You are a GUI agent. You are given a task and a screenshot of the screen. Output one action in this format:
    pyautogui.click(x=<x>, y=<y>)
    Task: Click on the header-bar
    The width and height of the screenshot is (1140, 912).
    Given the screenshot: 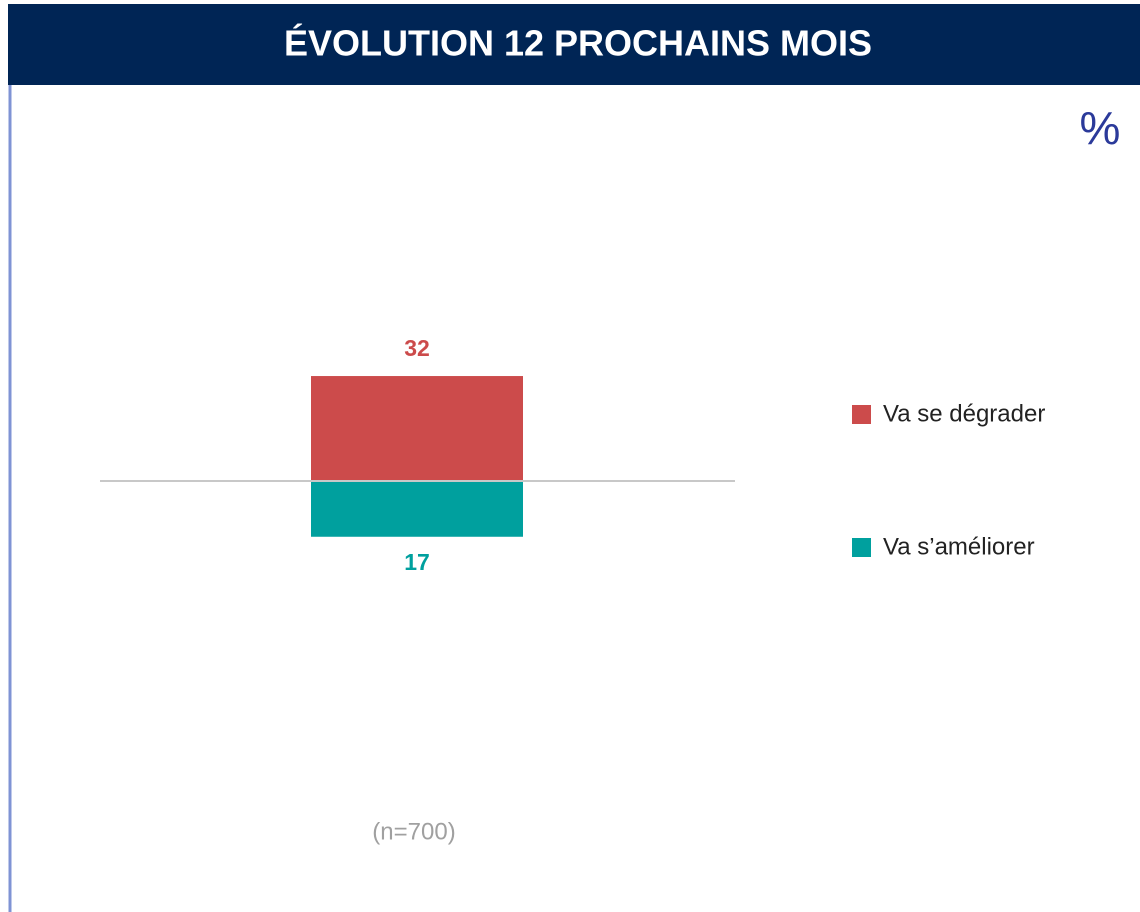 What is the action you would take?
    pyautogui.click(x=574, y=44)
    